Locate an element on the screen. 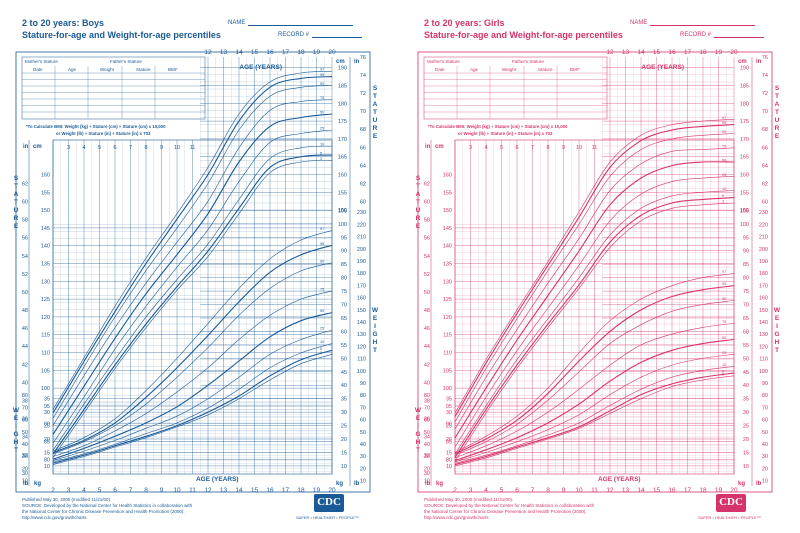 This screenshot has width=800, height=533. weight-kg-tick-right: 85 is located at coordinates (746, 265).